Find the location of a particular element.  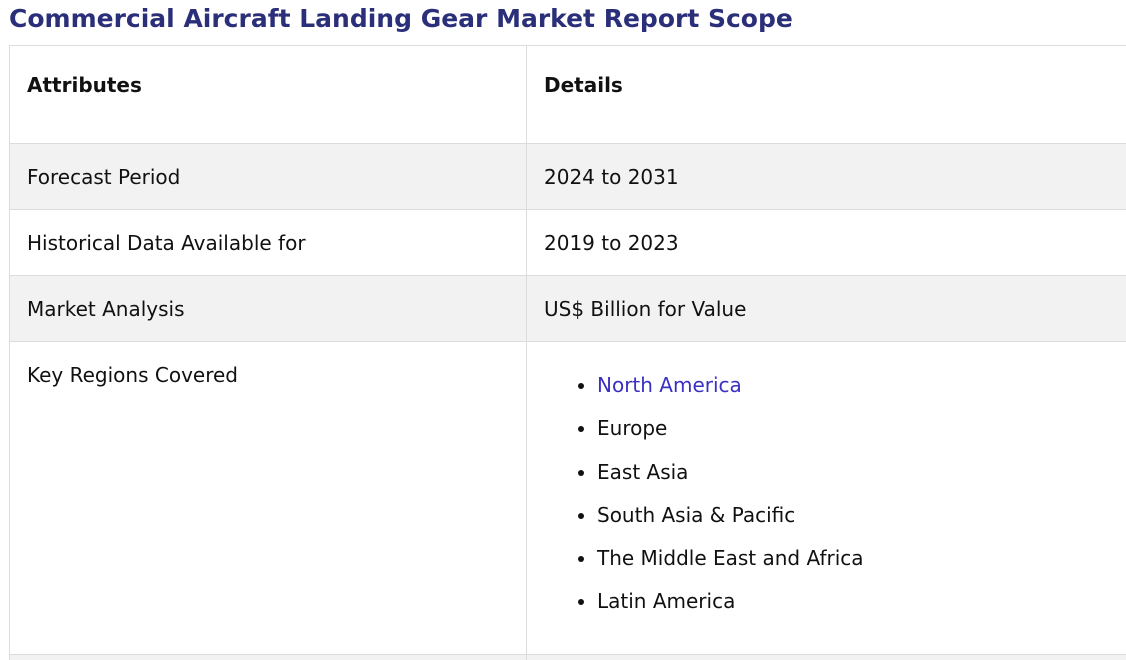

list-item-region: South Asia & Pacific is located at coordinates (853, 515).